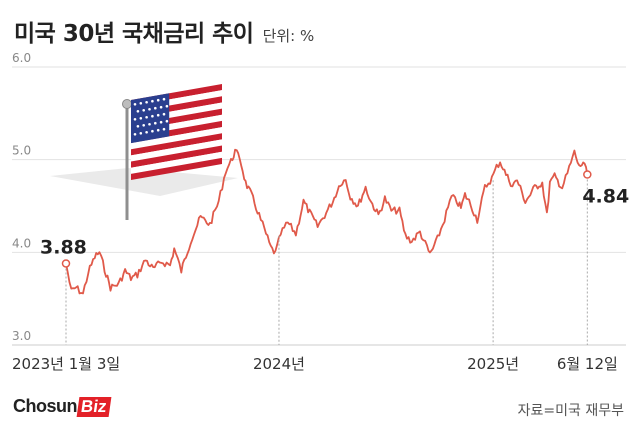  I want to click on flag-canton, so click(150, 118).